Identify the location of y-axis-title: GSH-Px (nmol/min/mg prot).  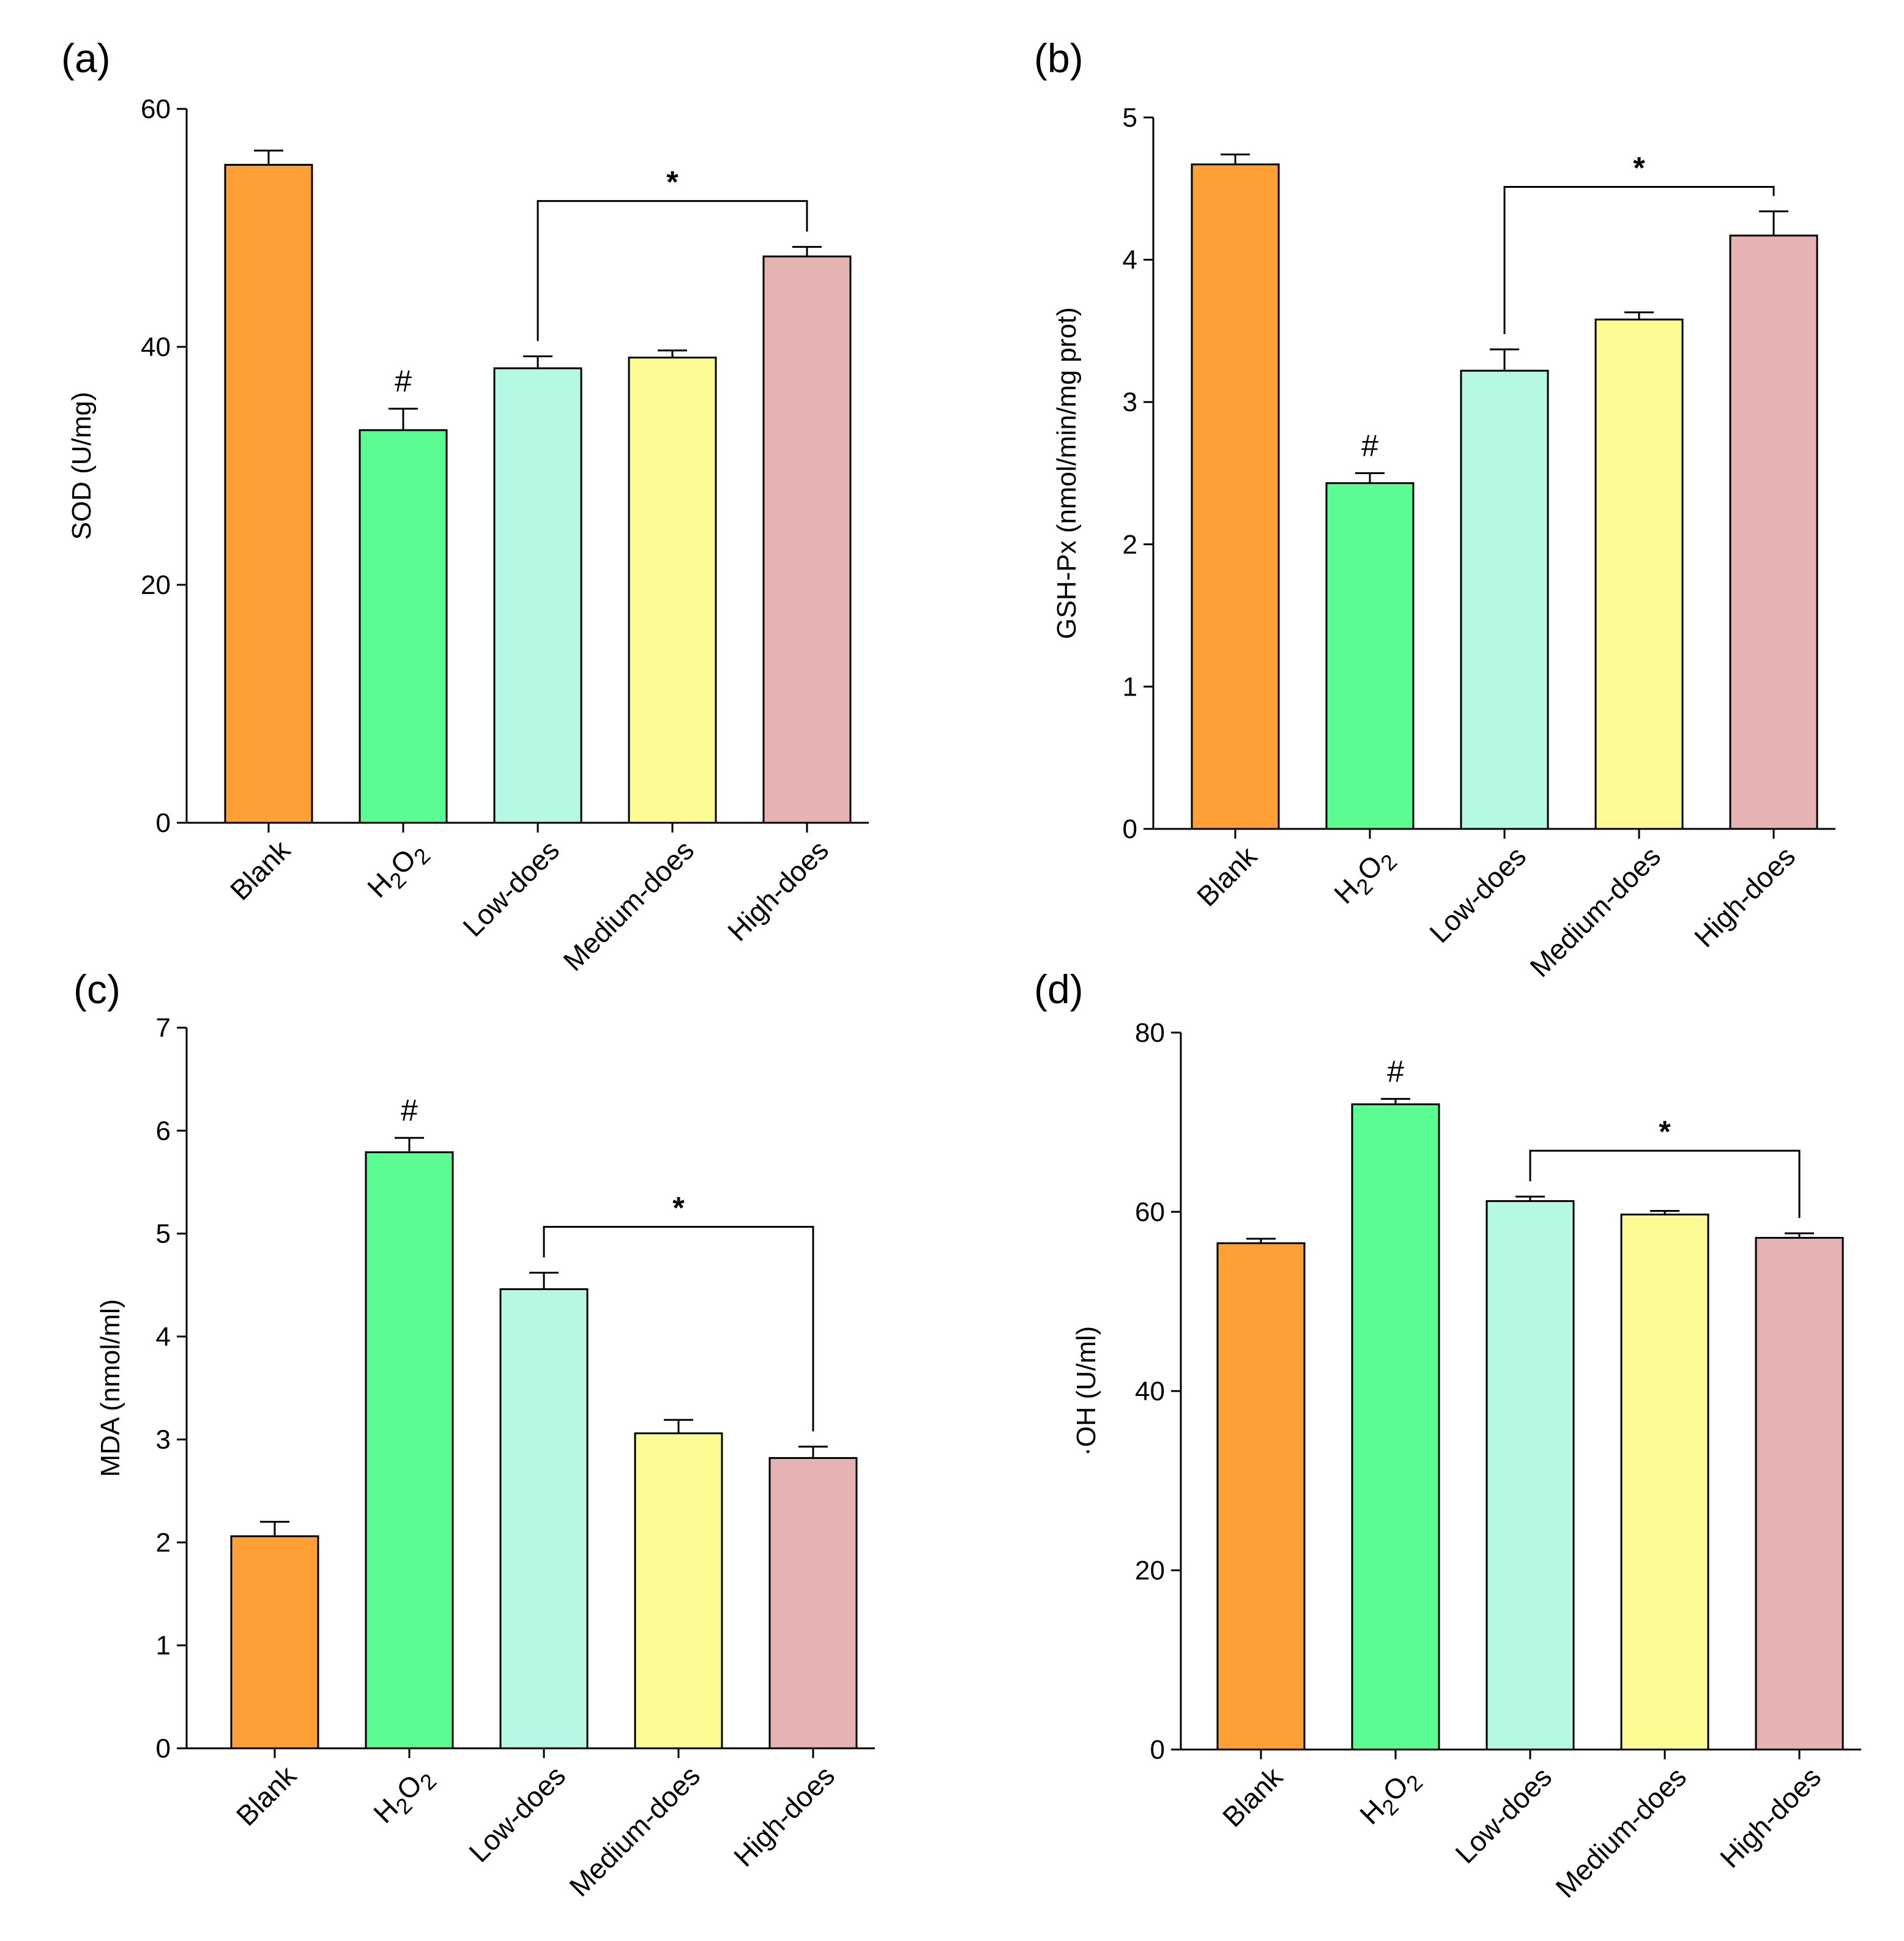
(1067, 473).